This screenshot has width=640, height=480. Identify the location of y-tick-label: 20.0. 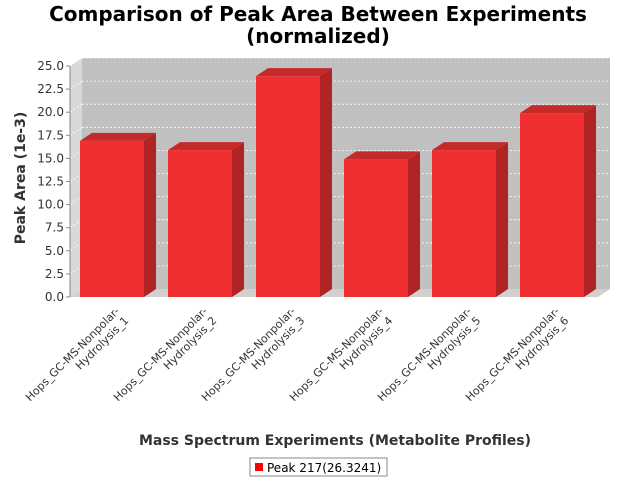
(50, 112).